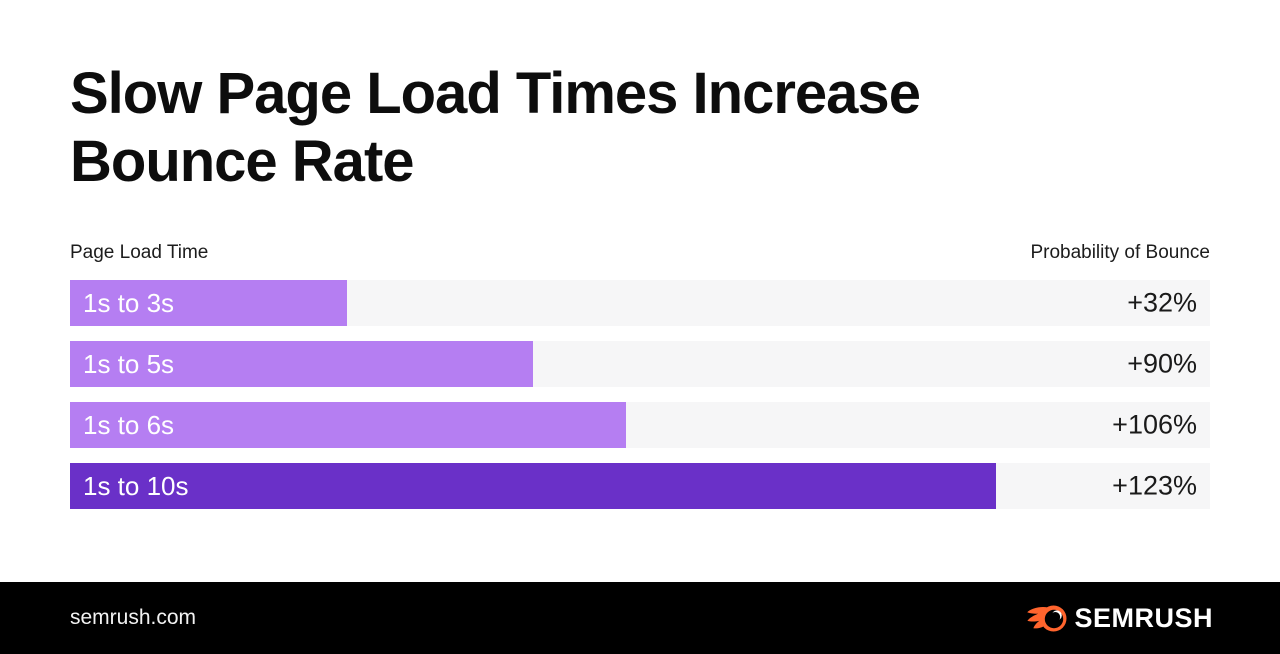  Describe the element at coordinates (533, 486) in the screenshot. I see `bar-fill: 1s to 10s` at that location.